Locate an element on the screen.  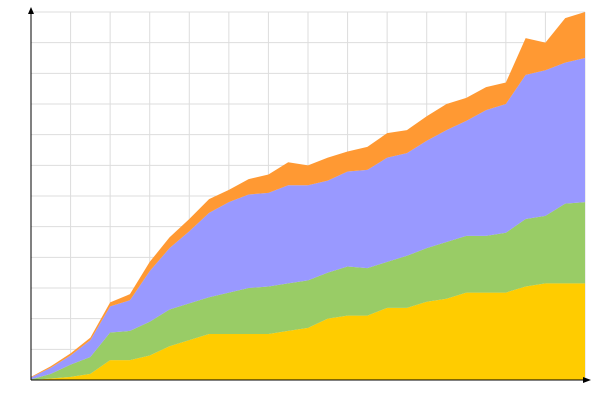
y-axis-arrow is located at coordinates (31, 10).